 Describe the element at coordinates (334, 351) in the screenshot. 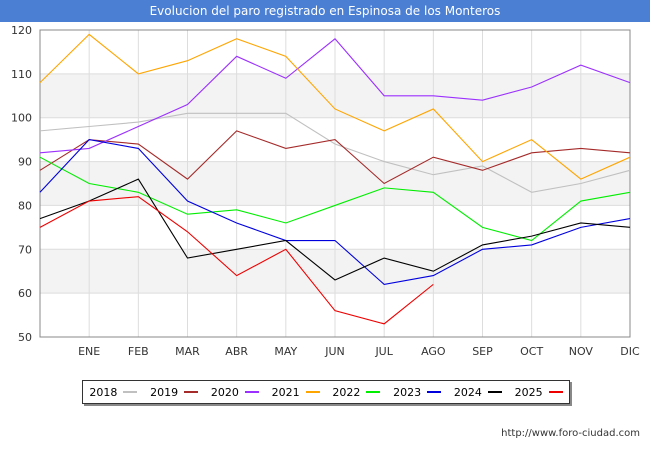

I see `x-tick-label: JUN` at that location.